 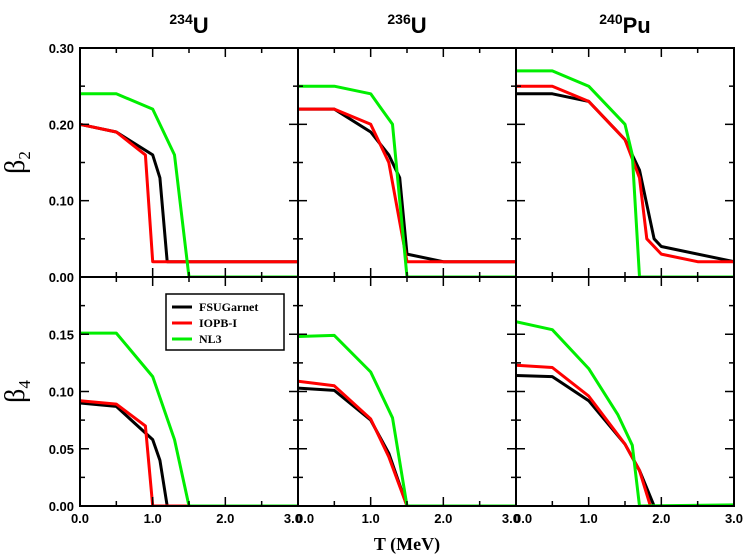 I want to click on panel-r1-c0, so click(x=189, y=418).